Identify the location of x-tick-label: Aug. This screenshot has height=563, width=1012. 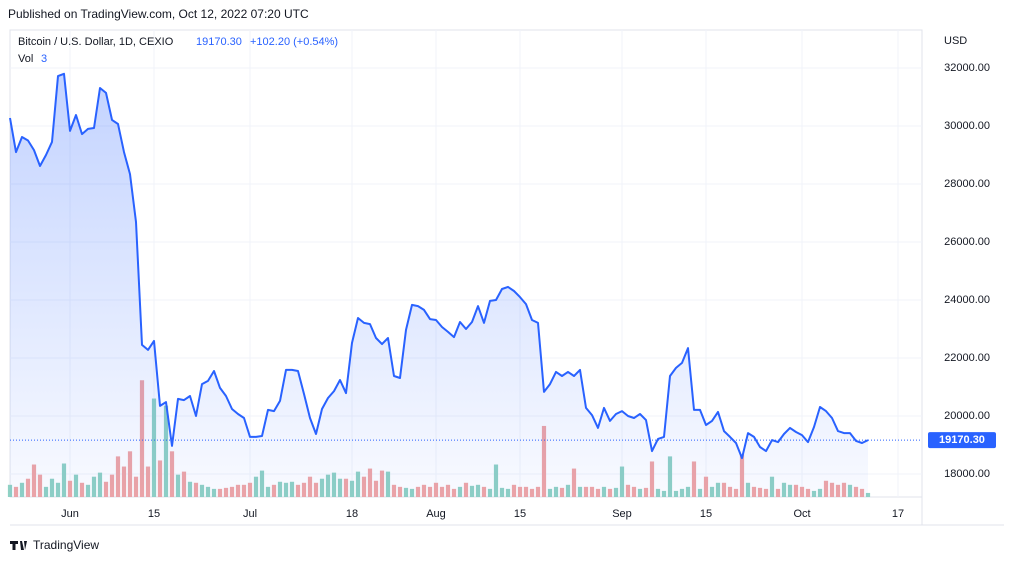
(436, 514).